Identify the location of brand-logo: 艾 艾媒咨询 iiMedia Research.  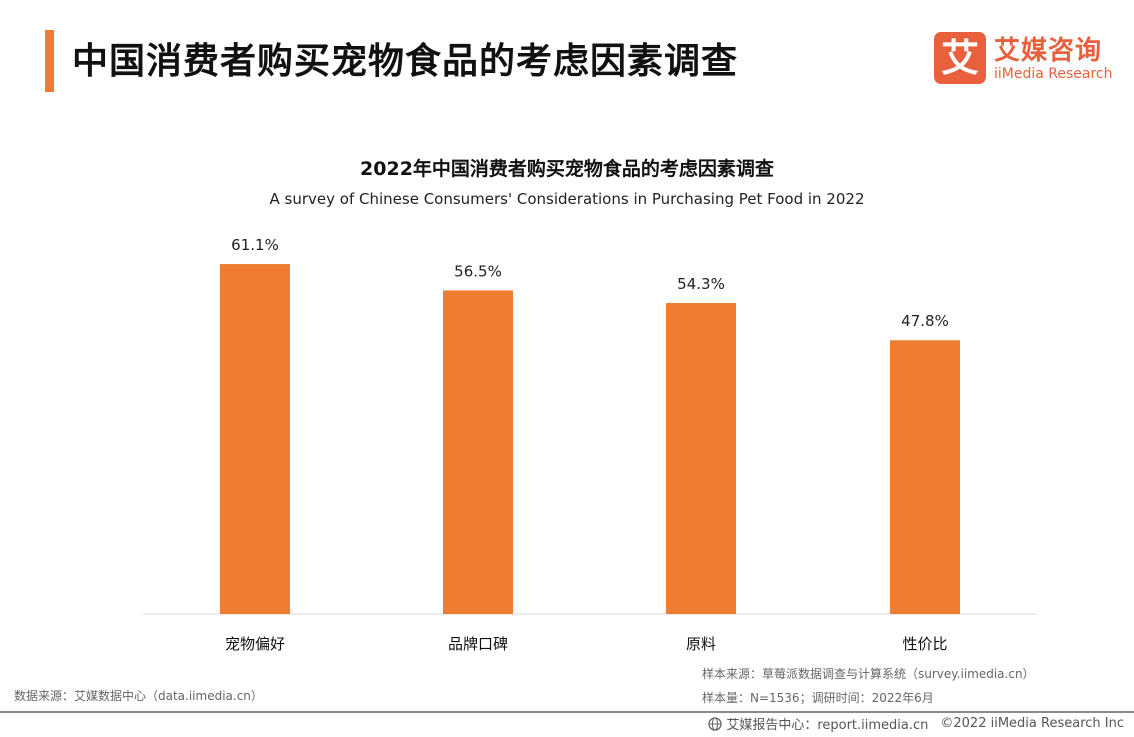
(1024, 60).